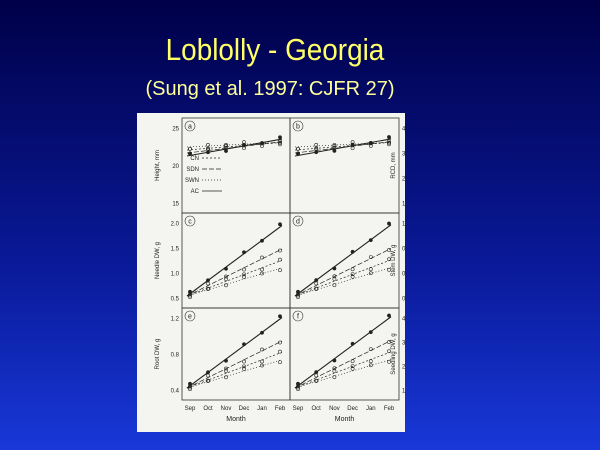 Image resolution: width=600 pixels, height=450 pixels. I want to click on y-tick-label: 2.0, so click(403, 180).